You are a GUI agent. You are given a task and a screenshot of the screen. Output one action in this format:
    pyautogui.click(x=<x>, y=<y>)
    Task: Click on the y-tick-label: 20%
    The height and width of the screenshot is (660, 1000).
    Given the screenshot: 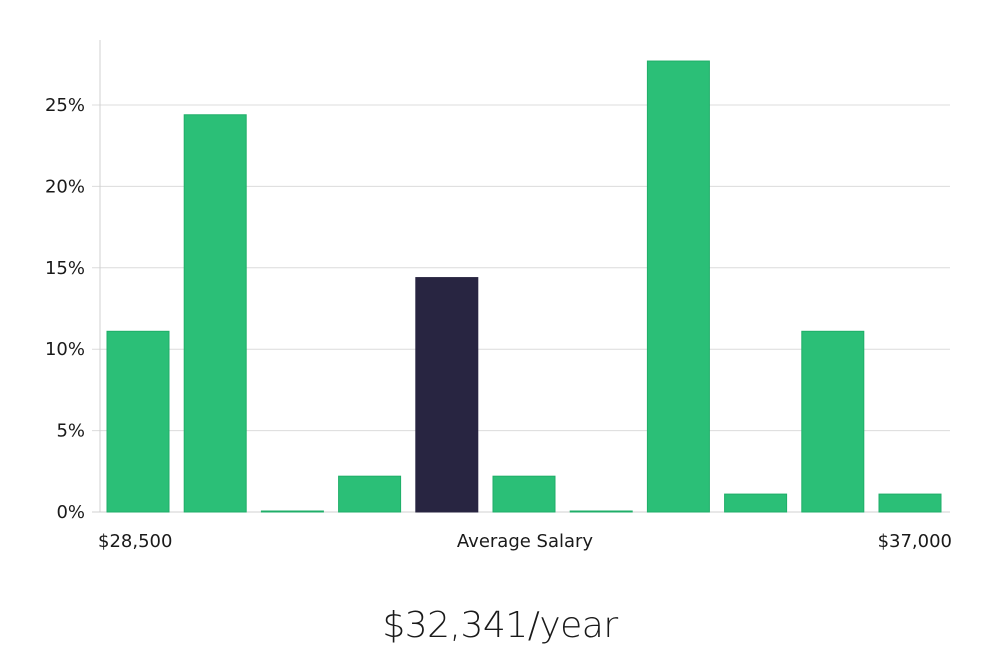 What is the action you would take?
    pyautogui.click(x=65, y=186)
    